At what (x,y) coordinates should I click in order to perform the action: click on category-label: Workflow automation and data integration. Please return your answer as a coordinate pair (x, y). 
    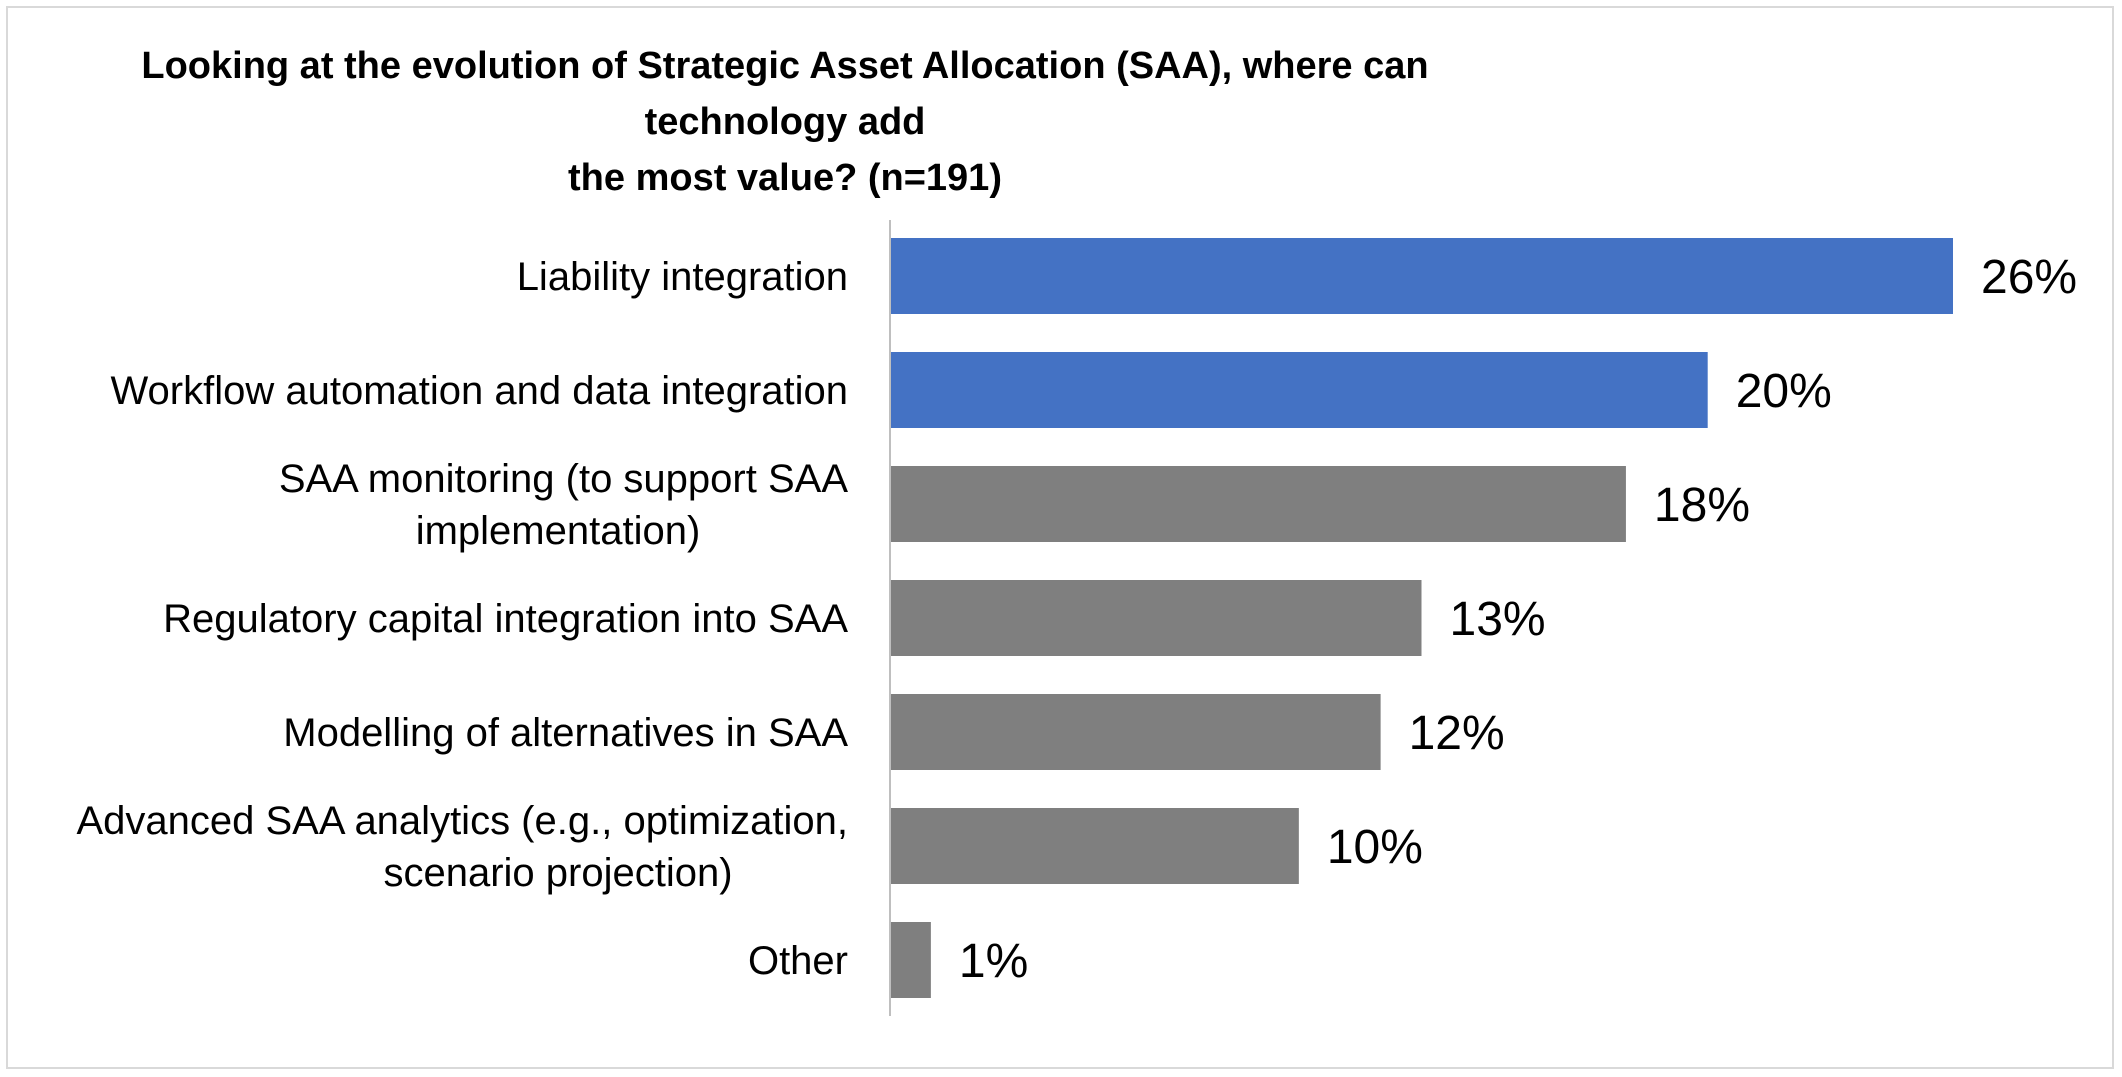
    Looking at the image, I should click on (479, 391).